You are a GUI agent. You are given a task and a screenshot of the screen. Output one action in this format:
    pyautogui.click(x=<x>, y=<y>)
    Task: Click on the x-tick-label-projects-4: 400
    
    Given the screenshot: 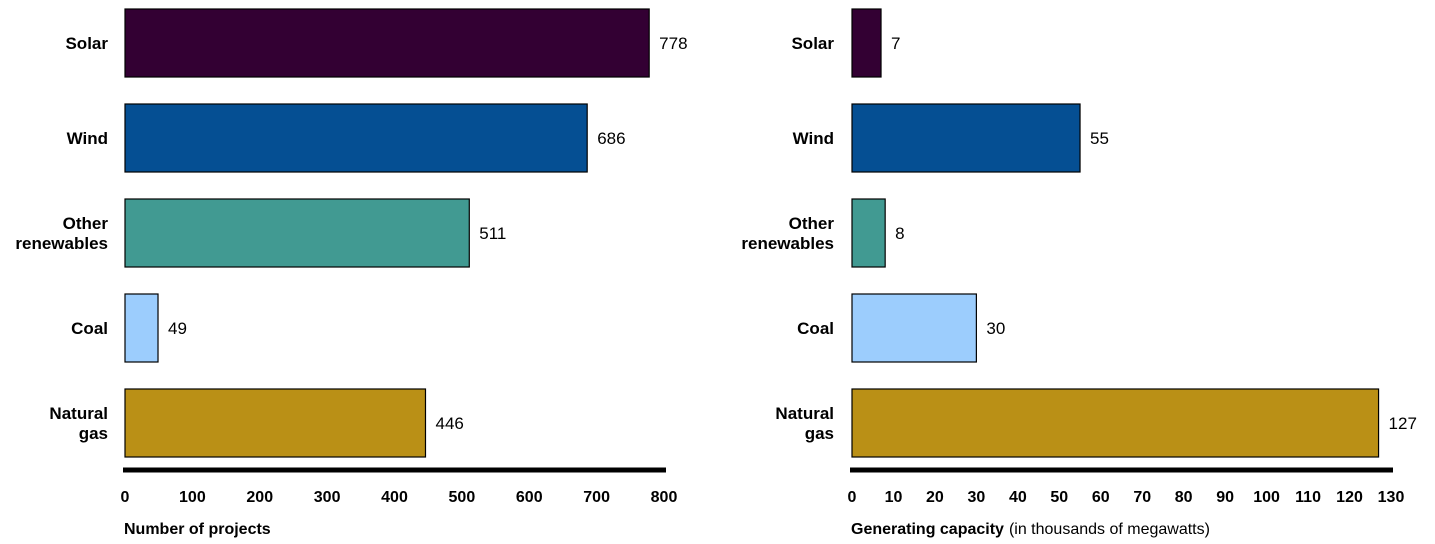 What is the action you would take?
    pyautogui.click(x=394, y=497)
    